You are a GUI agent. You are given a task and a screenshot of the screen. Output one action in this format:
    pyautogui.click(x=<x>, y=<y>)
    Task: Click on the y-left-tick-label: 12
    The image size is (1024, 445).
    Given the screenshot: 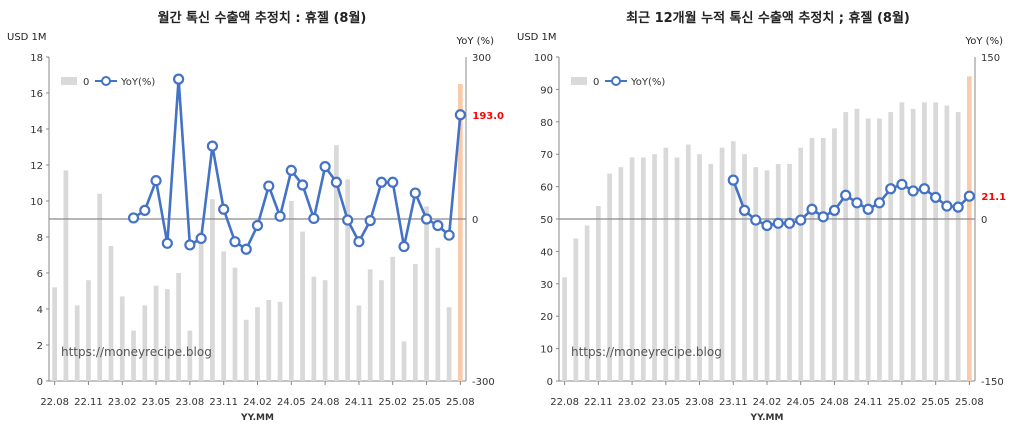 What is the action you would take?
    pyautogui.click(x=36, y=166)
    